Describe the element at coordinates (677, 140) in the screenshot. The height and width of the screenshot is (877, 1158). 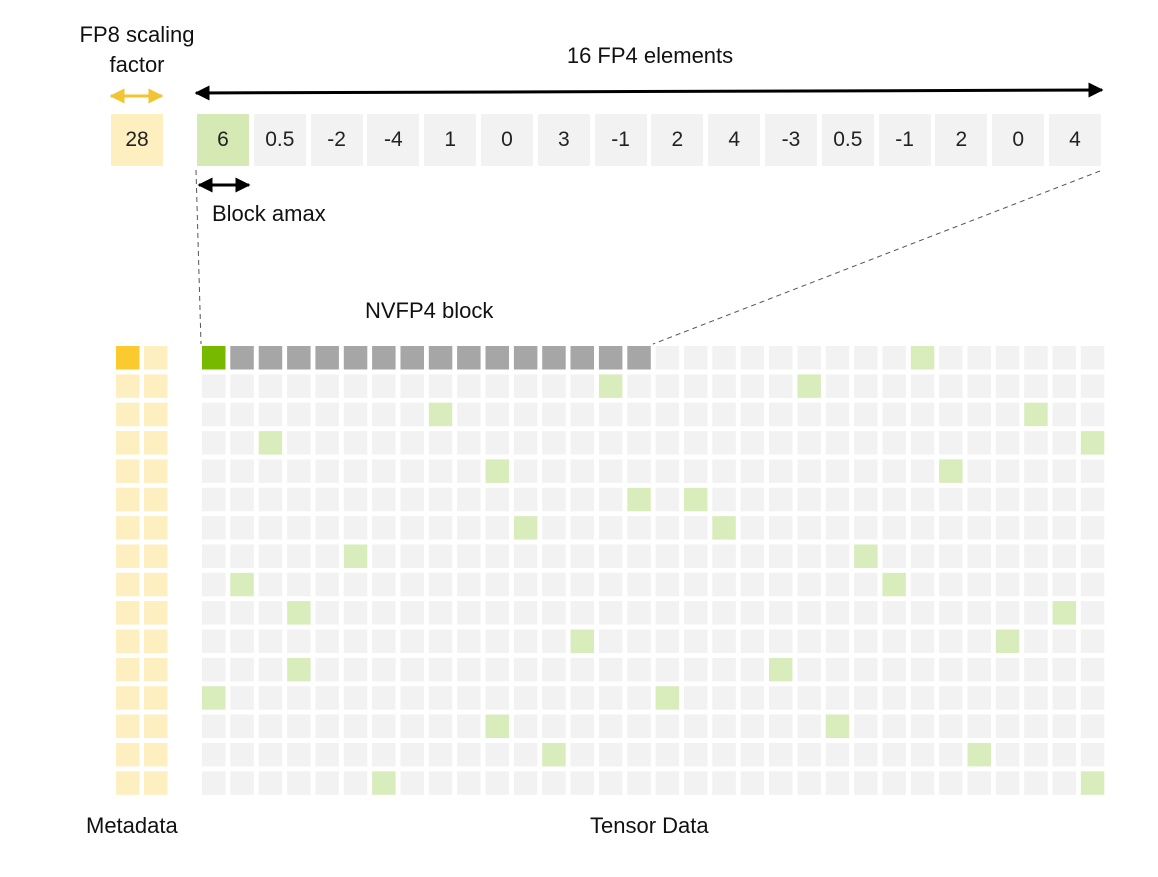
I see `fp4-value-cell: 2` at that location.